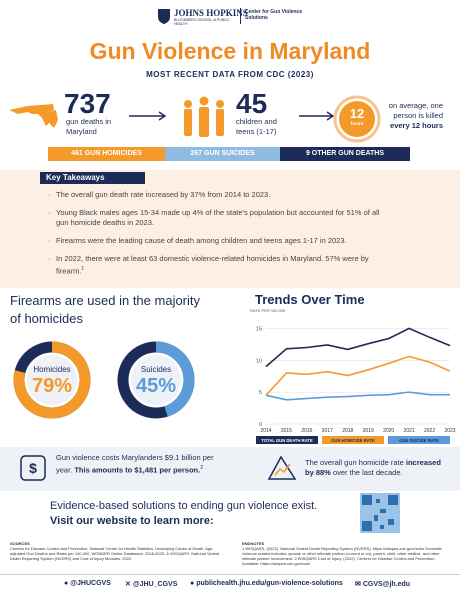 The image size is (460, 595). I want to click on y-tick-label: 5, so click(260, 393).